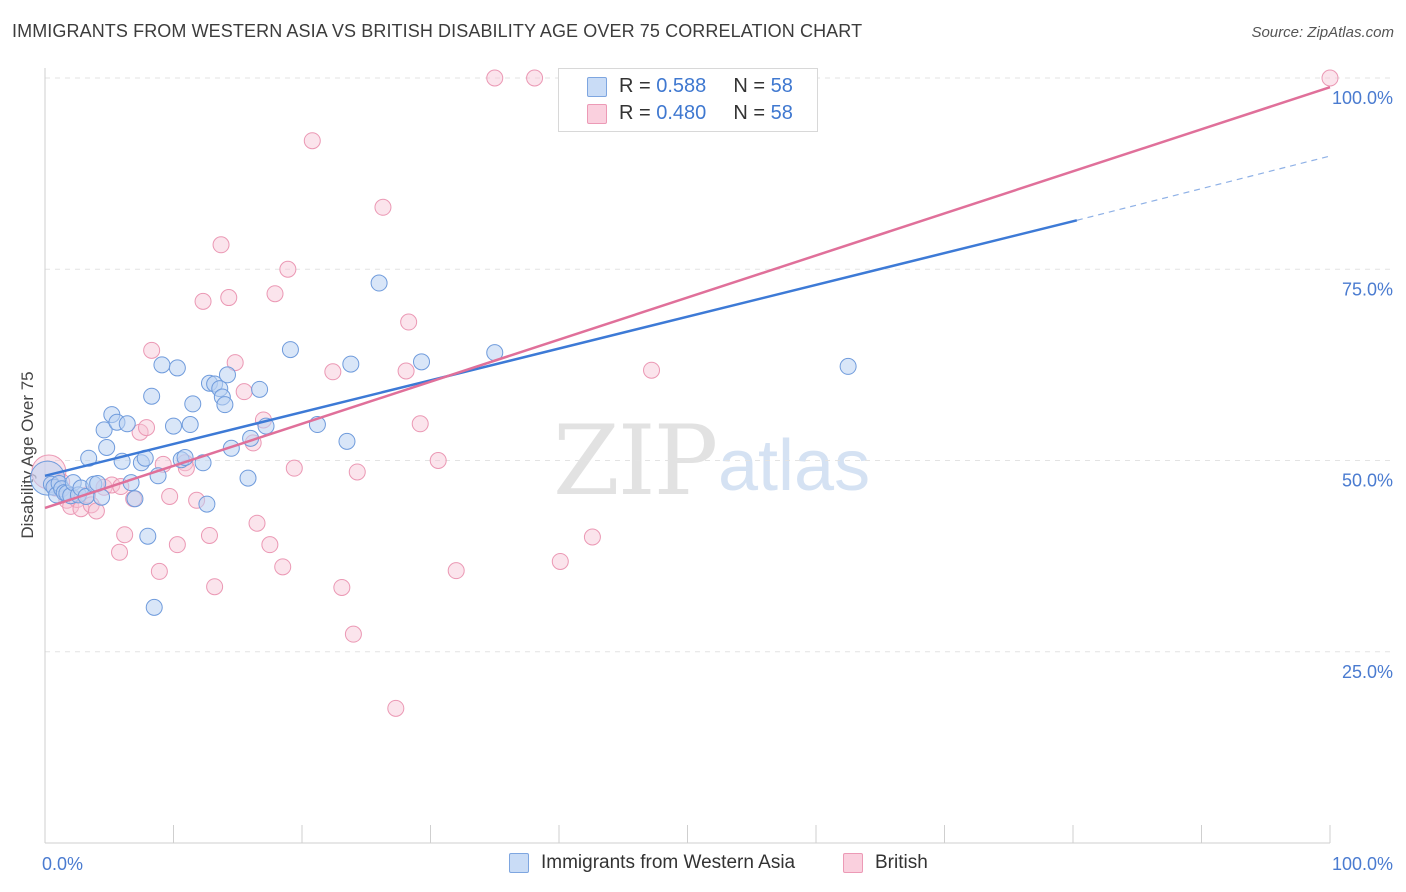 This screenshot has width=1406, height=892. Describe the element at coordinates (794, 466) in the screenshot. I see `watermark-atlas: atlas` at that location.